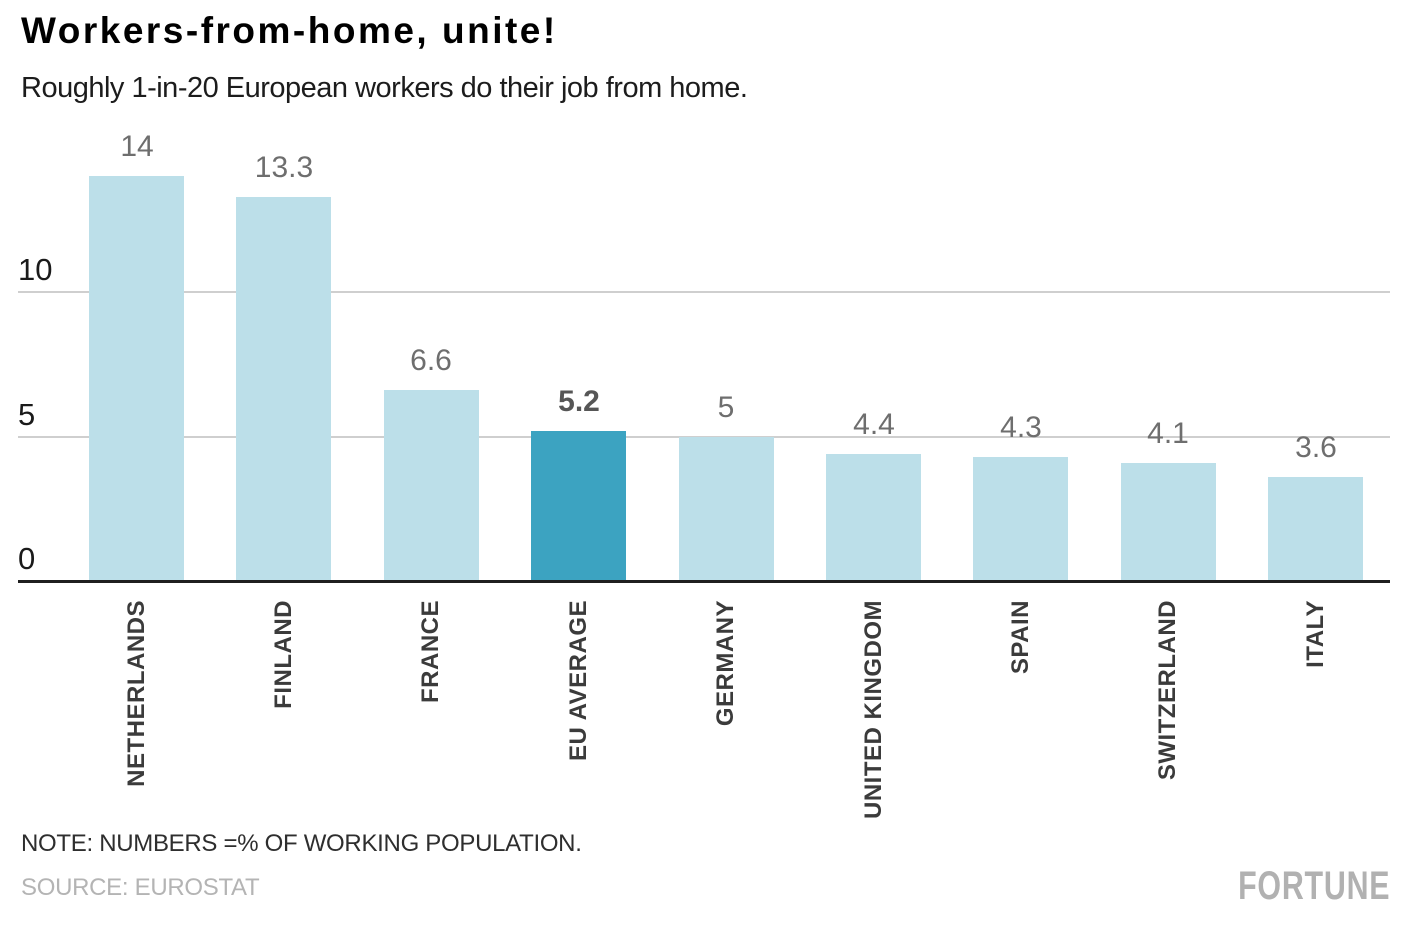  I want to click on bar-value-label: 13.3, so click(284, 167).